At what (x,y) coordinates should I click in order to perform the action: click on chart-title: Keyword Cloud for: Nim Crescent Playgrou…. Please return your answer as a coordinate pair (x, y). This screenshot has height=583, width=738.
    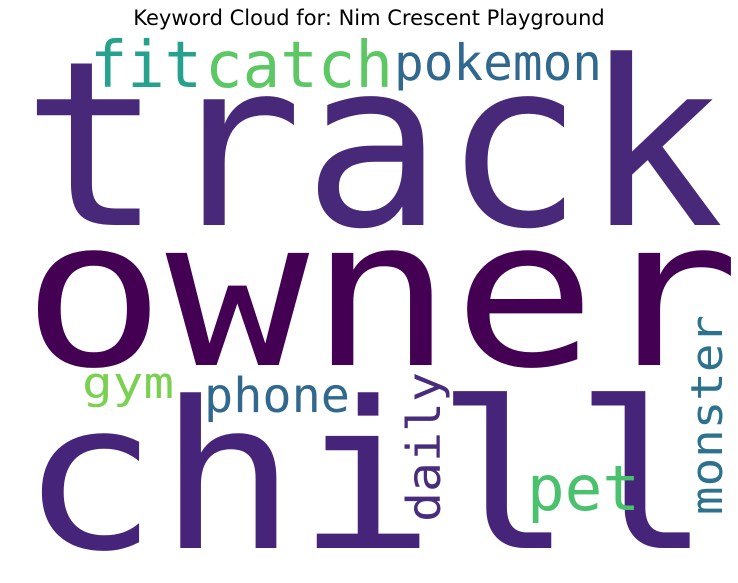
    Looking at the image, I should click on (369, 18).